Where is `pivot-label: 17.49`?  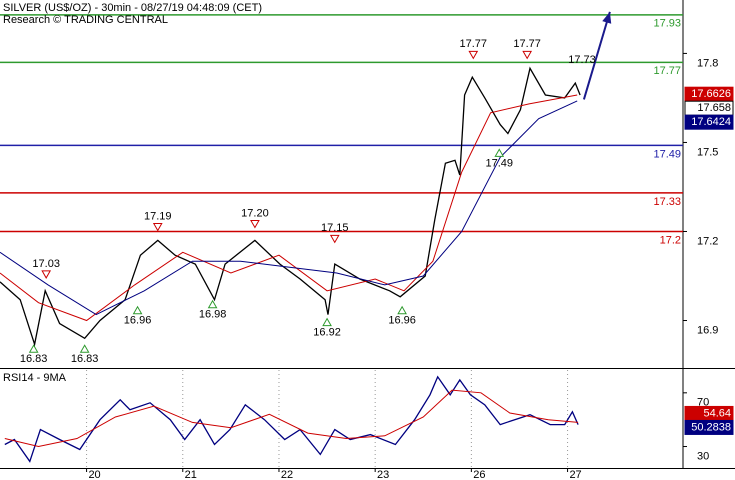
pivot-label: 17.49 is located at coordinates (499, 163).